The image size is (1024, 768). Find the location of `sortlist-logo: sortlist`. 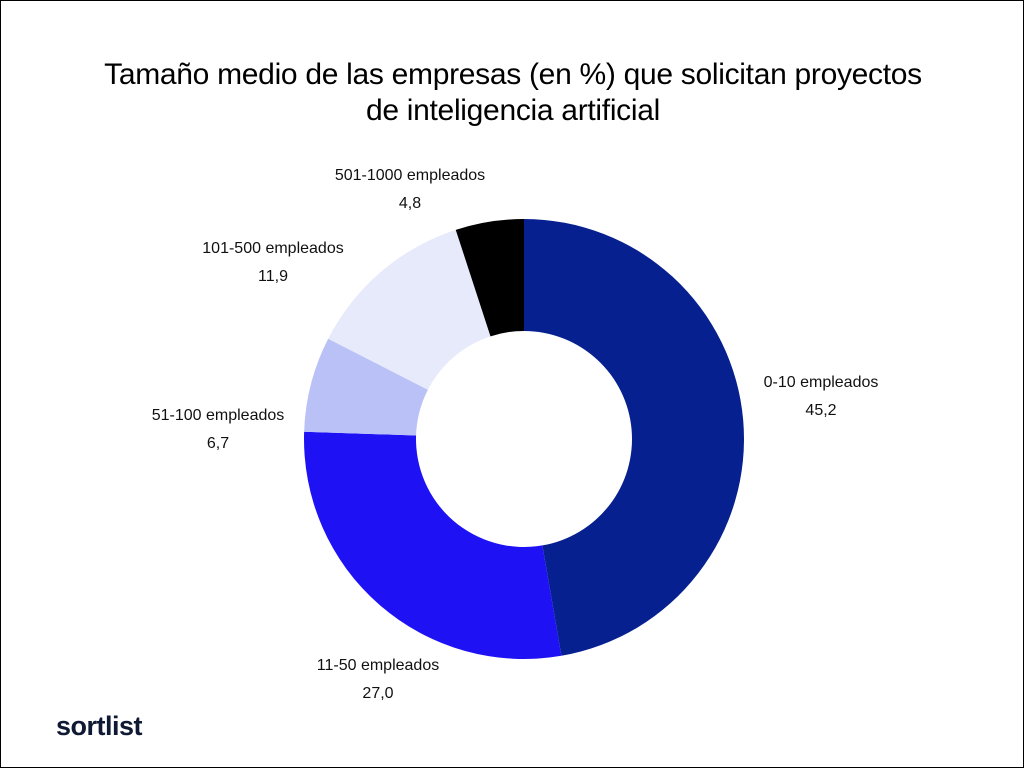

sortlist-logo: sortlist is located at coordinates (99, 726).